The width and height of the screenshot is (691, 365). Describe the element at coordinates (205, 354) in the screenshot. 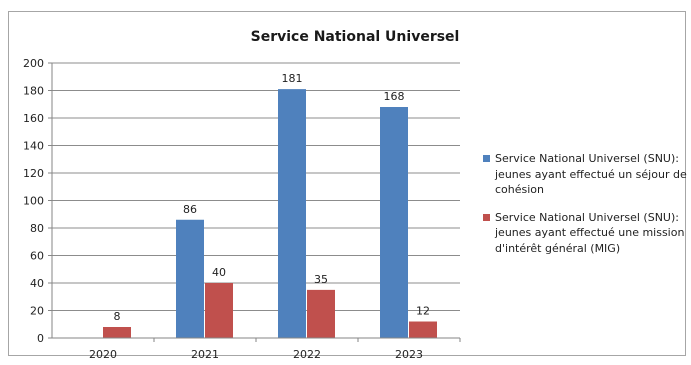

I see `x-tick-label: 2021` at that location.